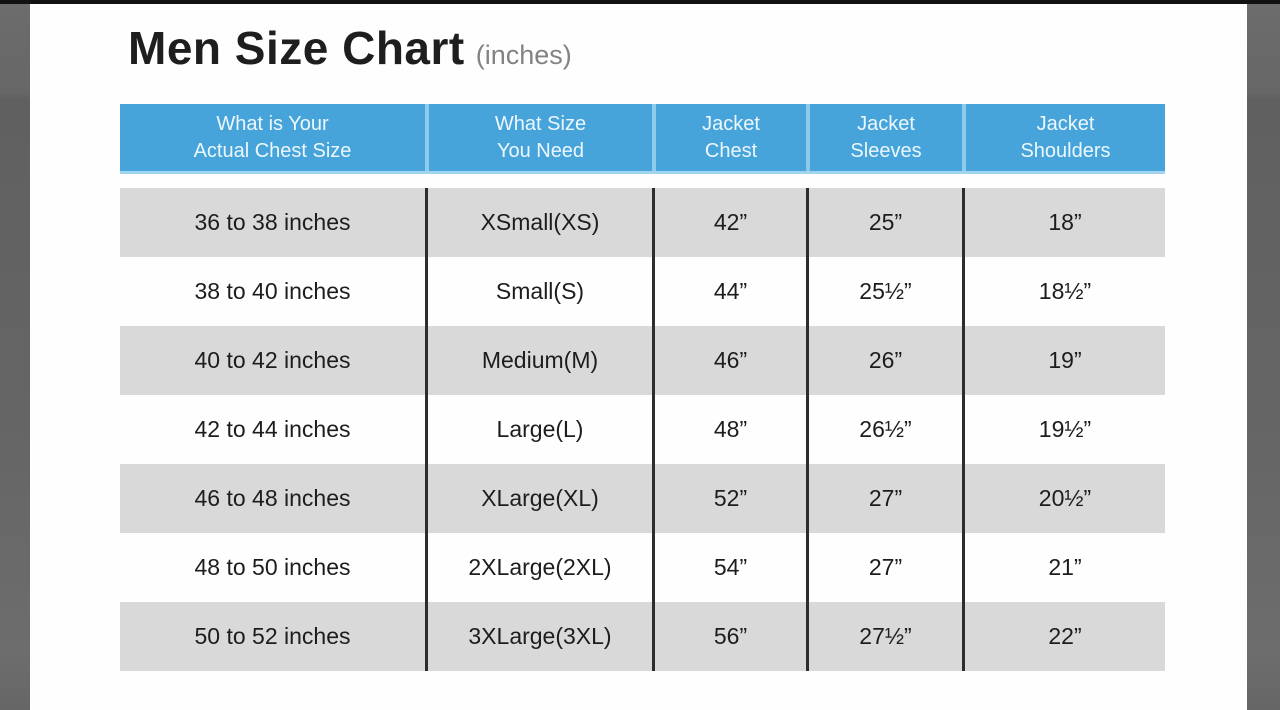  I want to click on header-cell-size-needed: What Size You Need, so click(538, 137).